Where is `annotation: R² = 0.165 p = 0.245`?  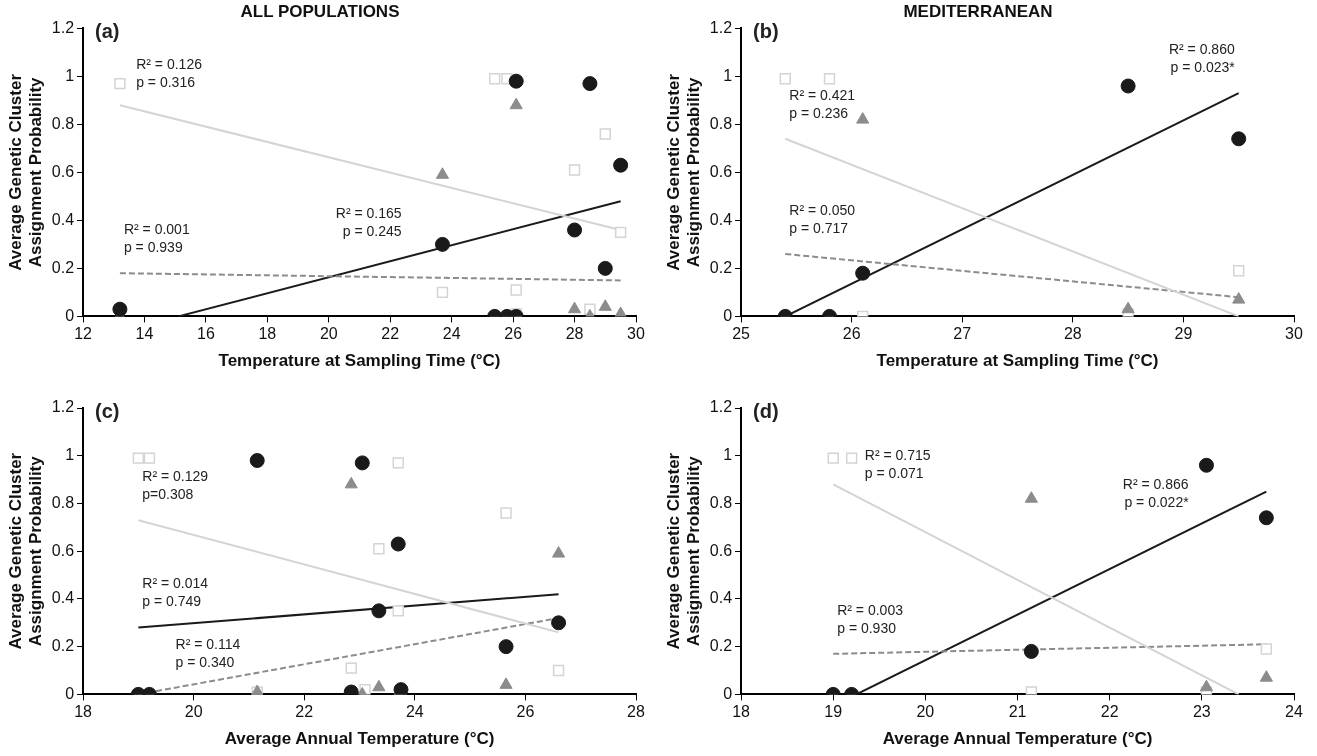 annotation: R² = 0.165 p = 0.245 is located at coordinates (368, 221).